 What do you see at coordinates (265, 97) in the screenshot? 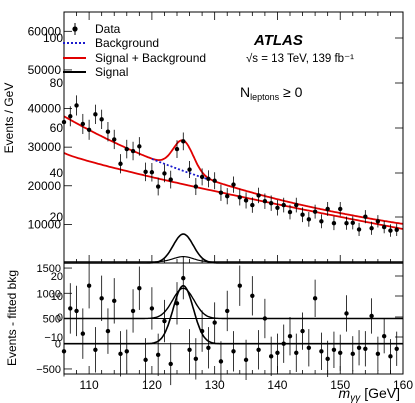
I see `selection-label-sub: leptons` at bounding box center [265, 97].